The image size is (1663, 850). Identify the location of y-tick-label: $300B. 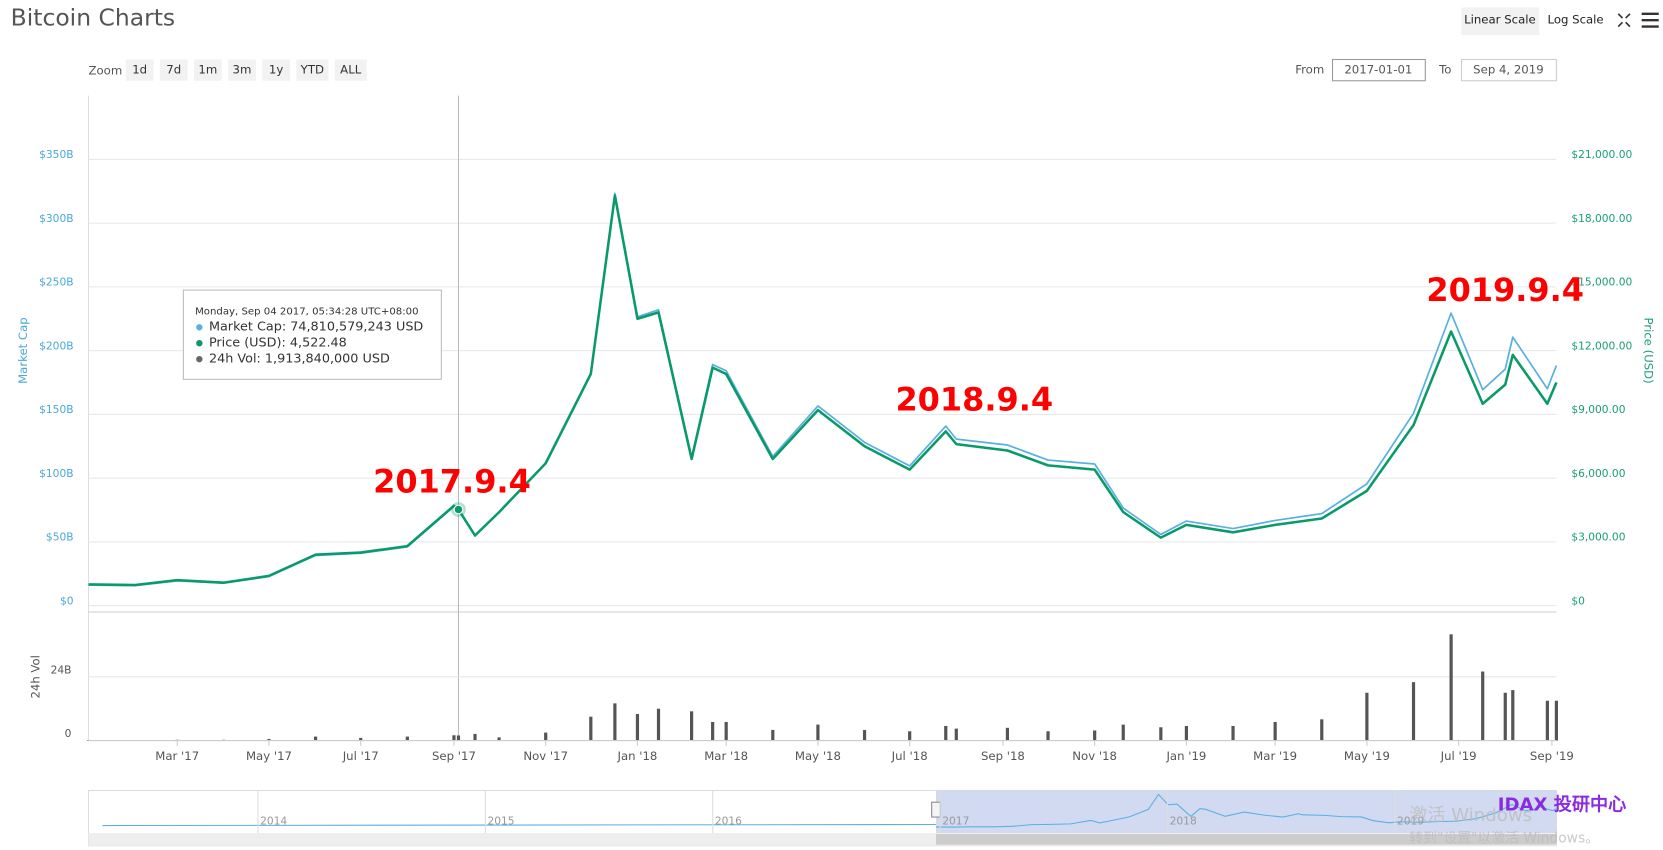
(56, 218).